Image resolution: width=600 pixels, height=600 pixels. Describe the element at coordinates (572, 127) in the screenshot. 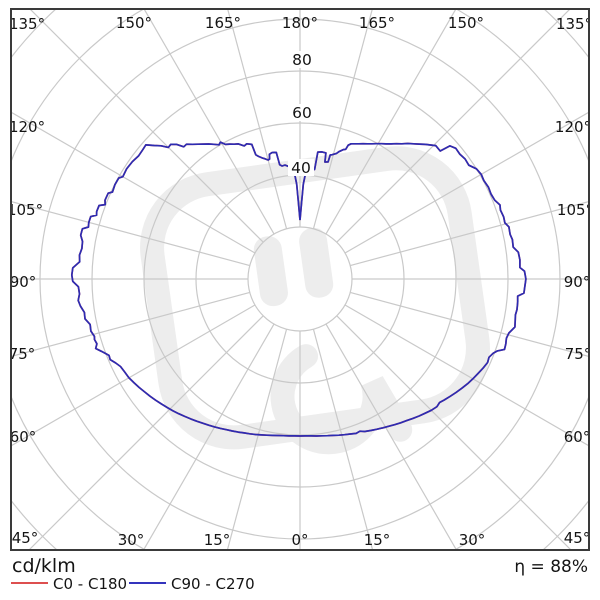

I see `angle-label-13-120deg: 120°` at that location.